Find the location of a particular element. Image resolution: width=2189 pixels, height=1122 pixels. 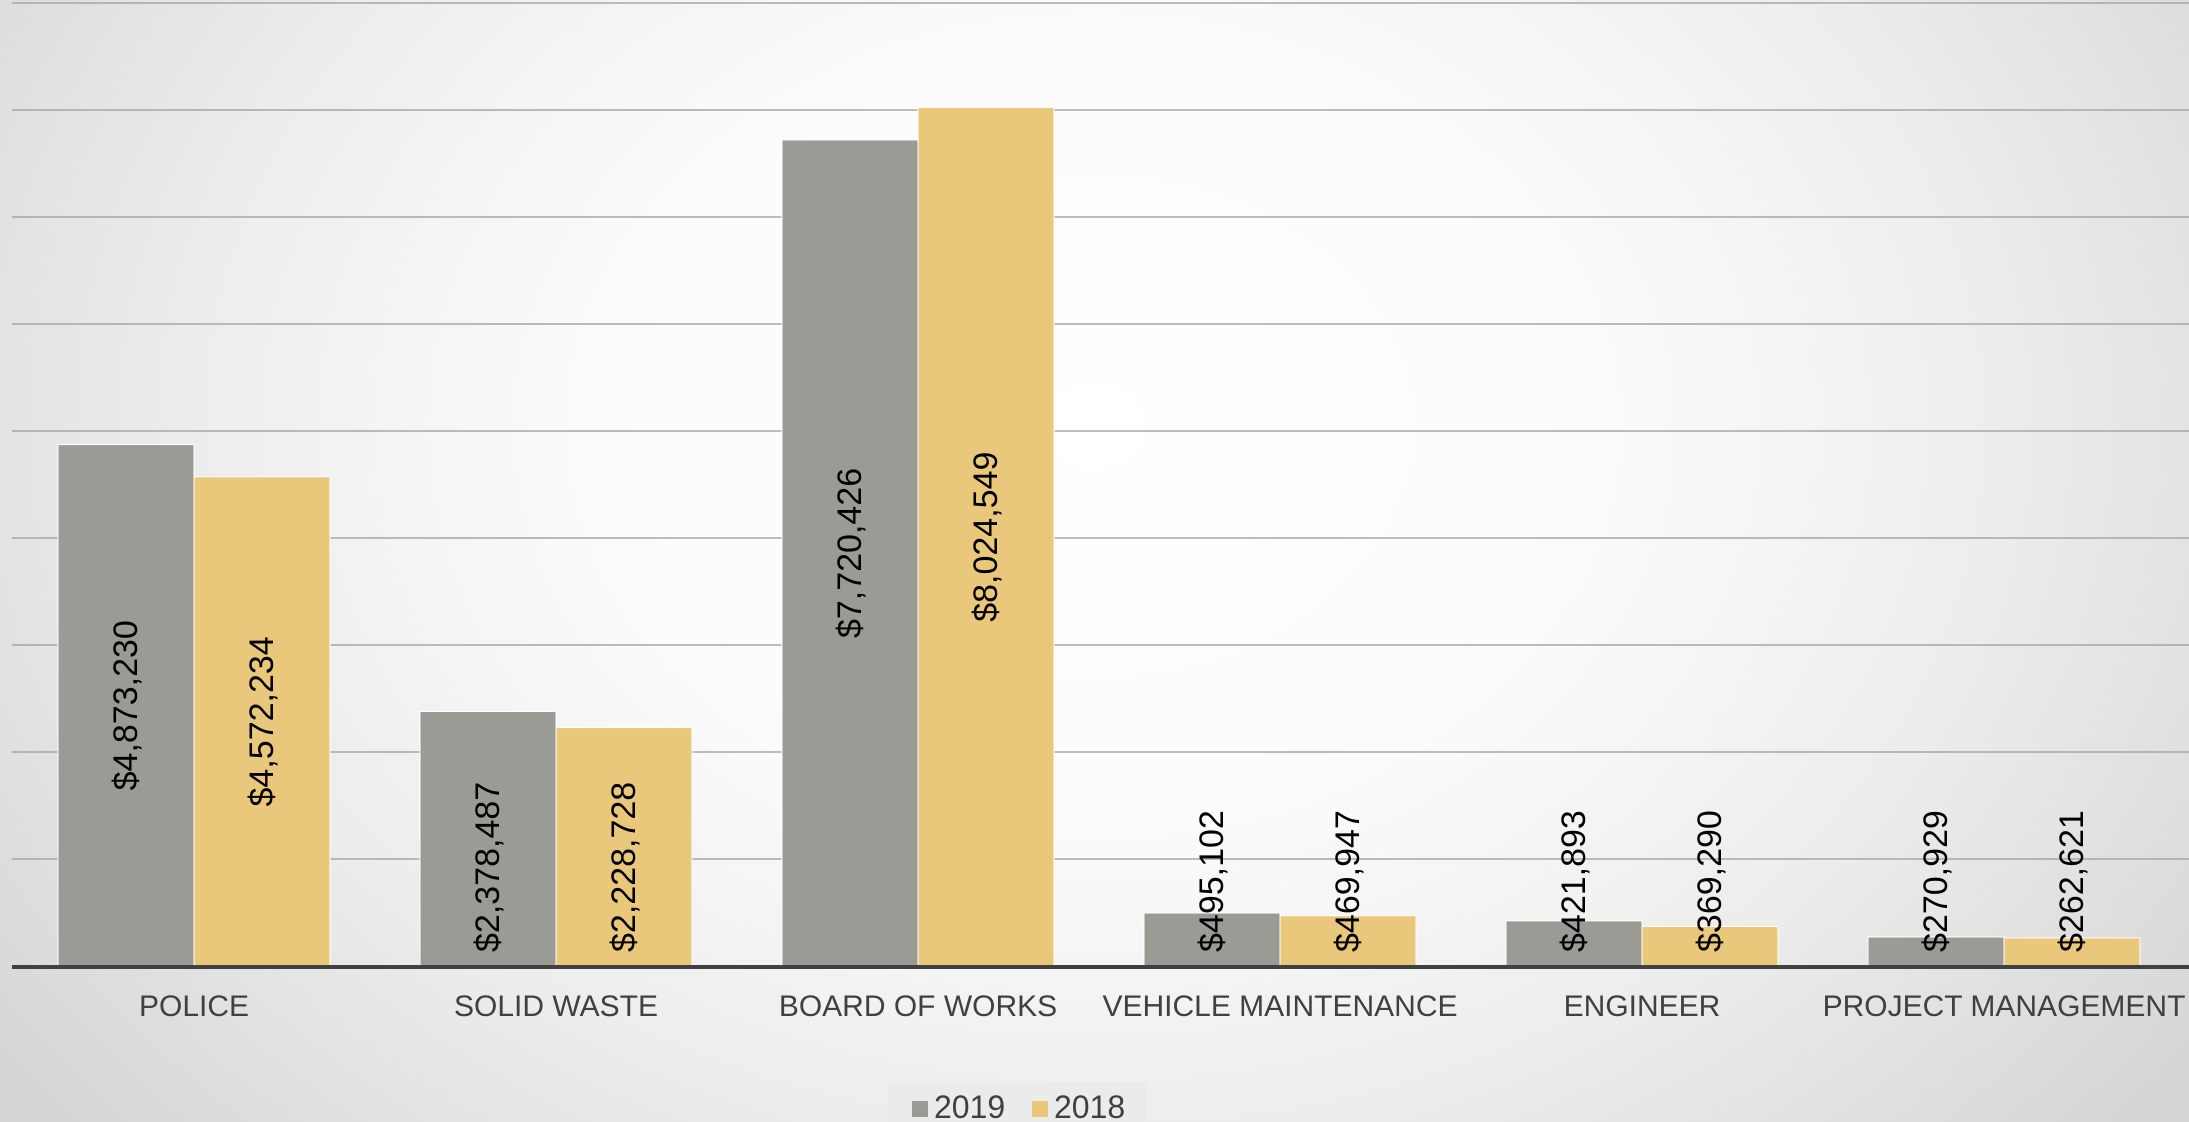

data-label: $7,720,426 is located at coordinates (850, 553).